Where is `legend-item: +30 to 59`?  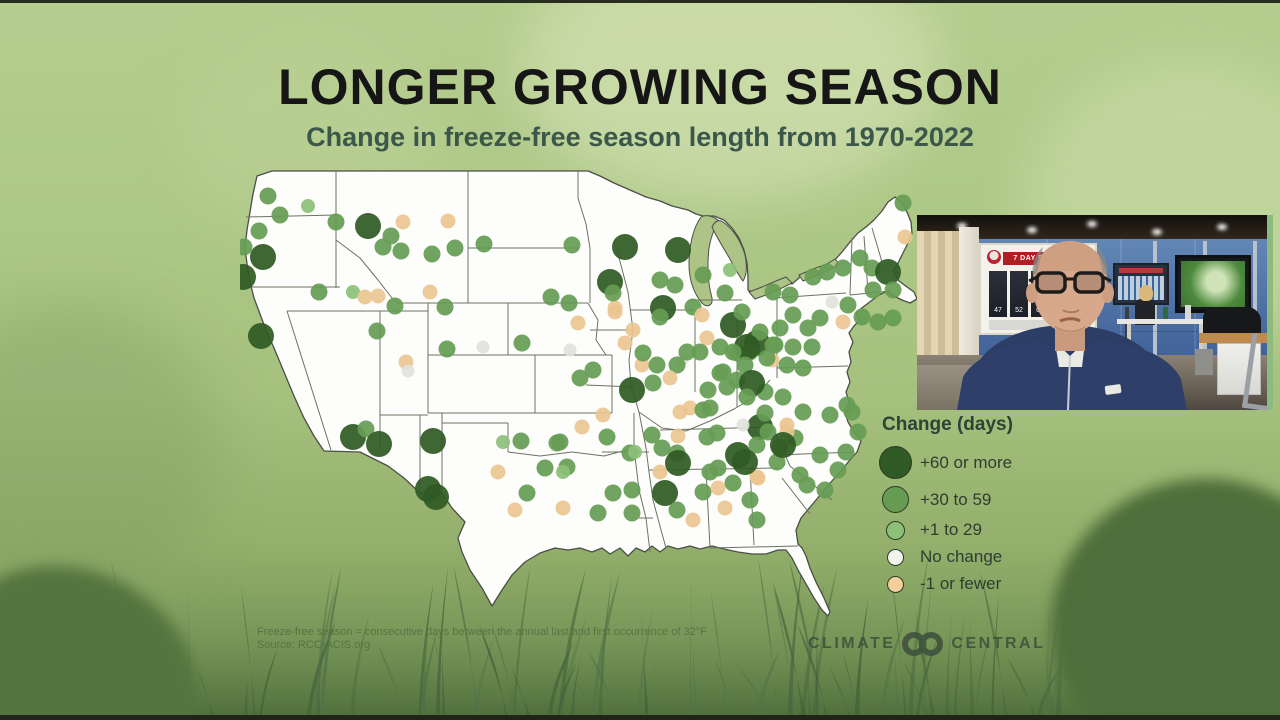
legend-item: +30 to 59 is located at coordinates (976, 499).